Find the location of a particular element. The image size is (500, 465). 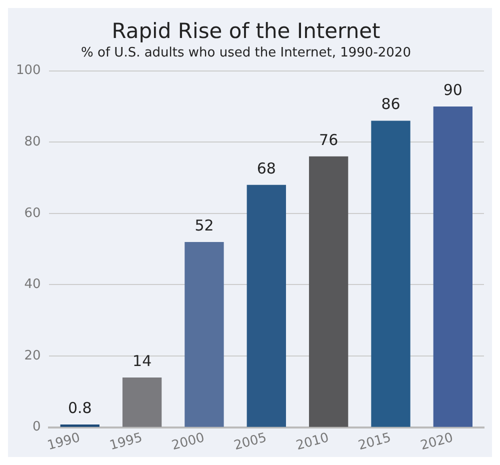

x-tick-label: 1990 is located at coordinates (64, 442).